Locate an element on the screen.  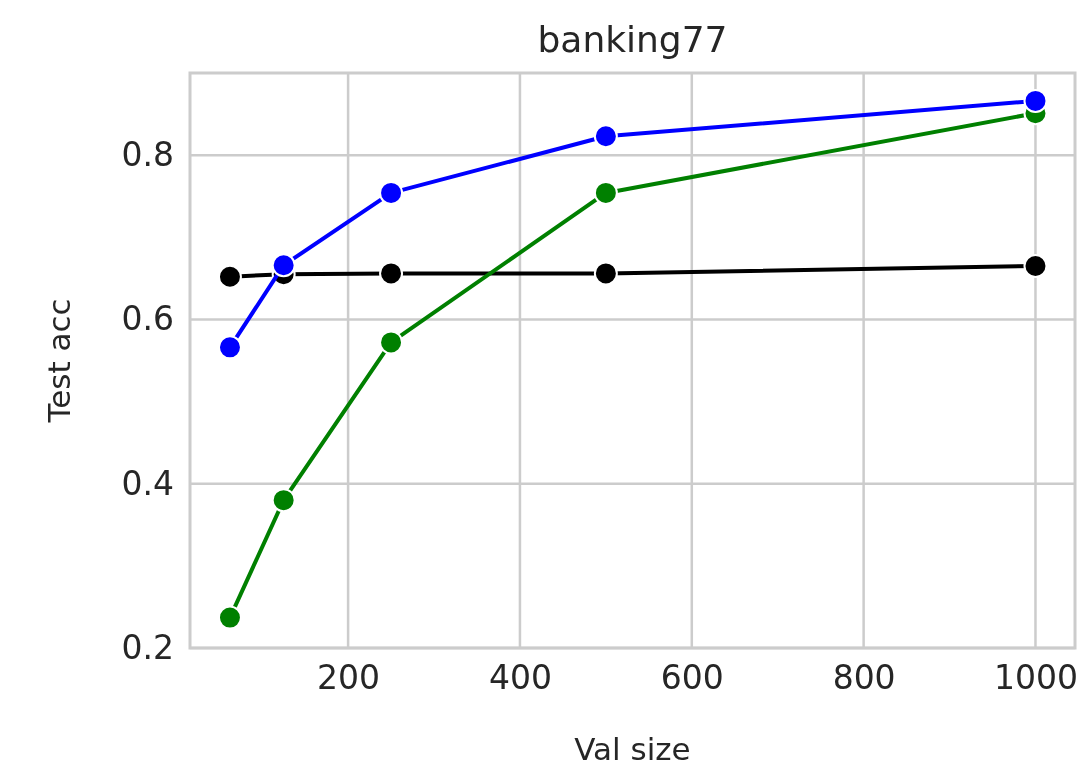
x-tick-label: 1000 is located at coordinates (1035, 678).